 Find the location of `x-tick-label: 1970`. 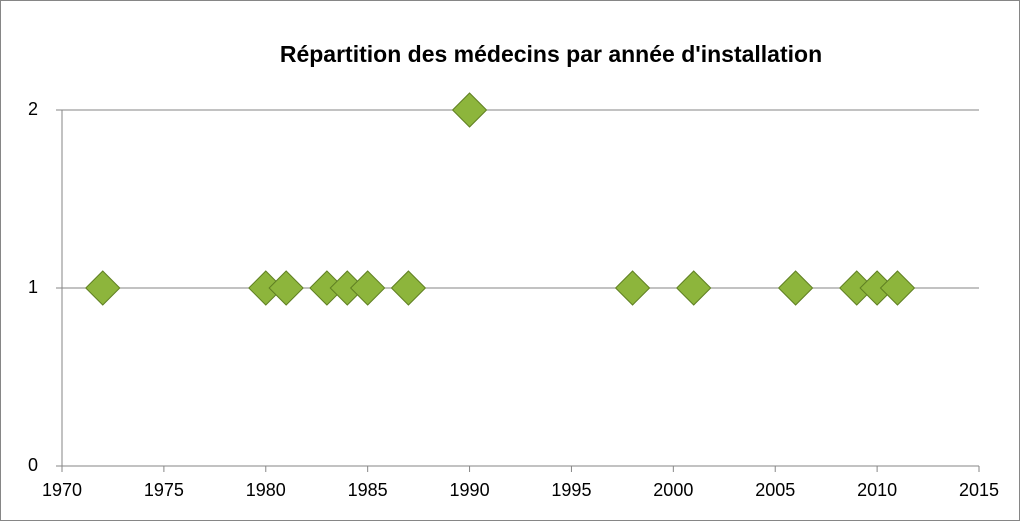

x-tick-label: 1970 is located at coordinates (62, 490).